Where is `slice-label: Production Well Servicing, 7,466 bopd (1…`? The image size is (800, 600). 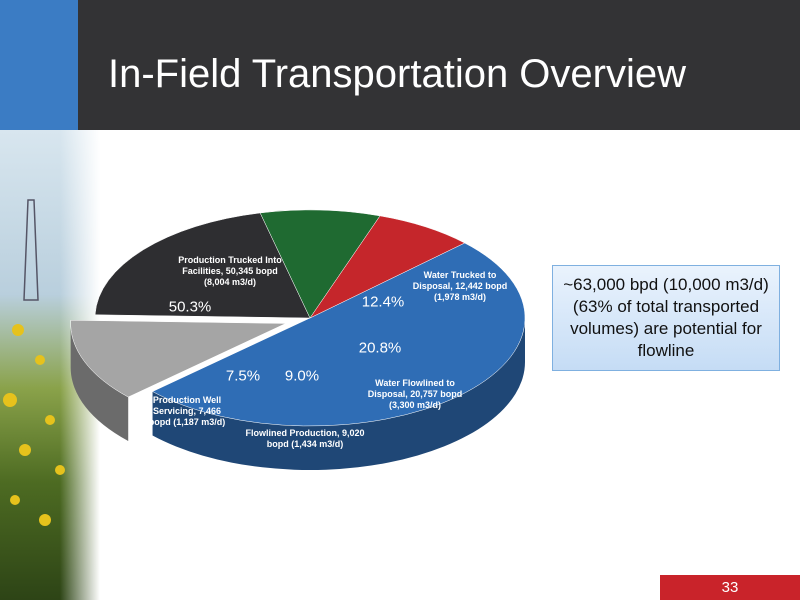
slice-label: Production Well Servicing, 7,466 bopd (1… is located at coordinates (187, 411).